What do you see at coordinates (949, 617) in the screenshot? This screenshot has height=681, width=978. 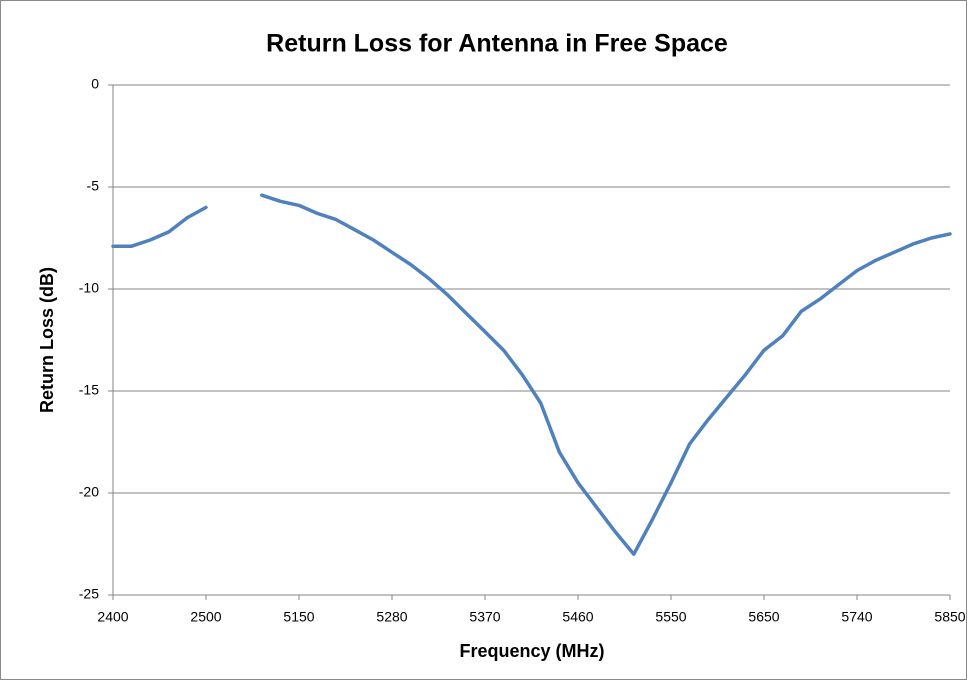 I see `x-tick-label: 5850` at bounding box center [949, 617].